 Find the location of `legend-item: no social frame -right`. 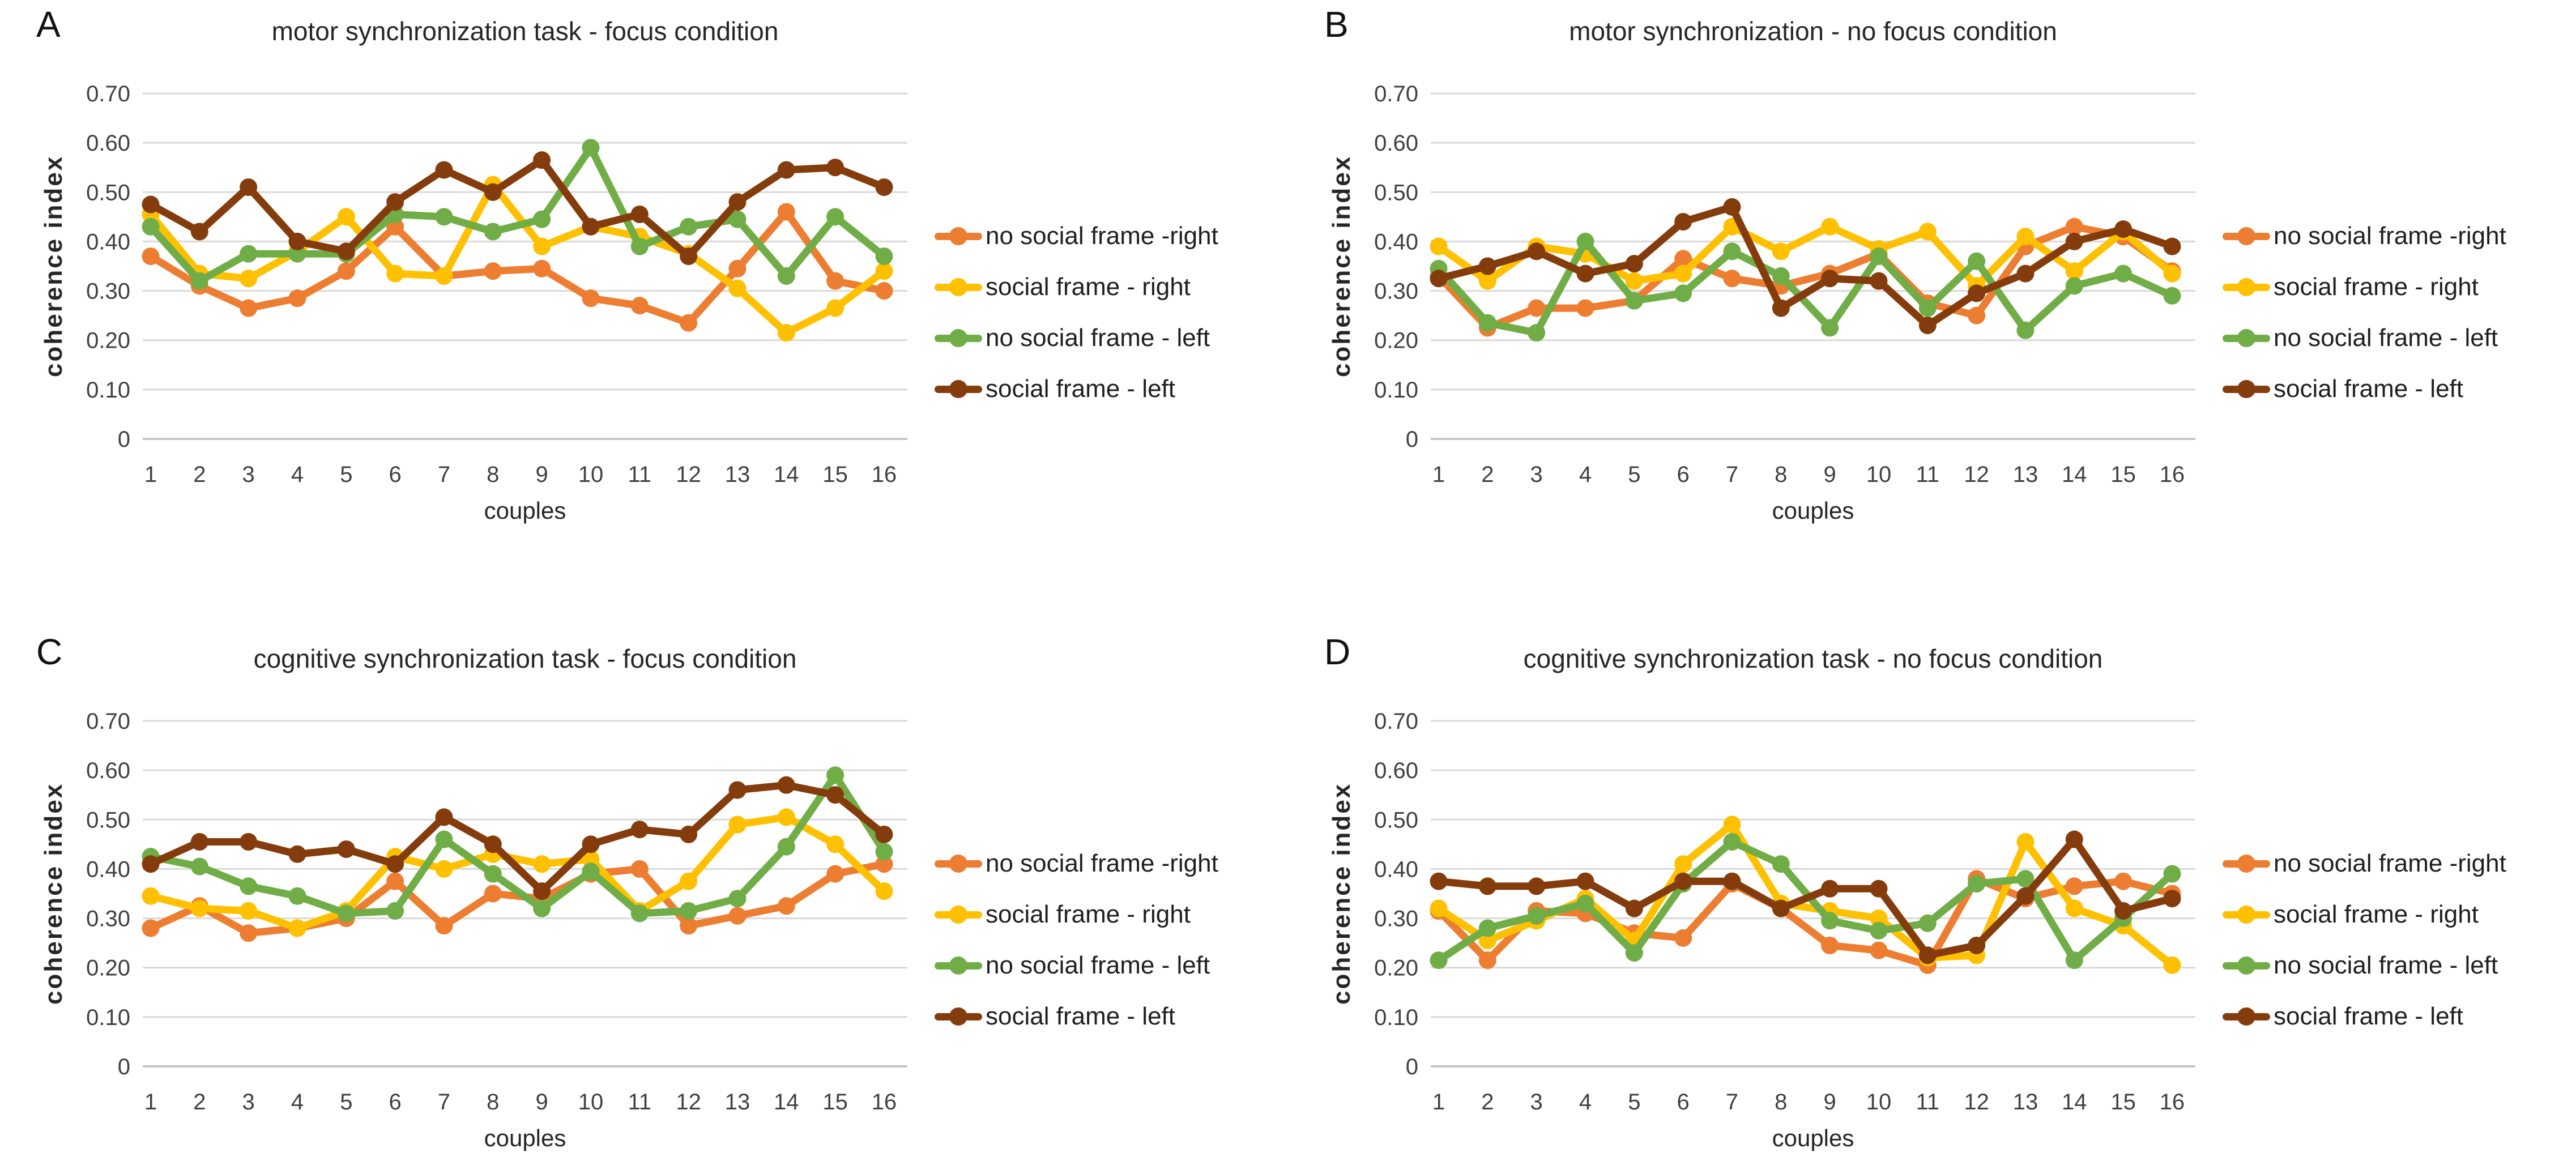

legend-item: no social frame -right is located at coordinates (1111, 863).